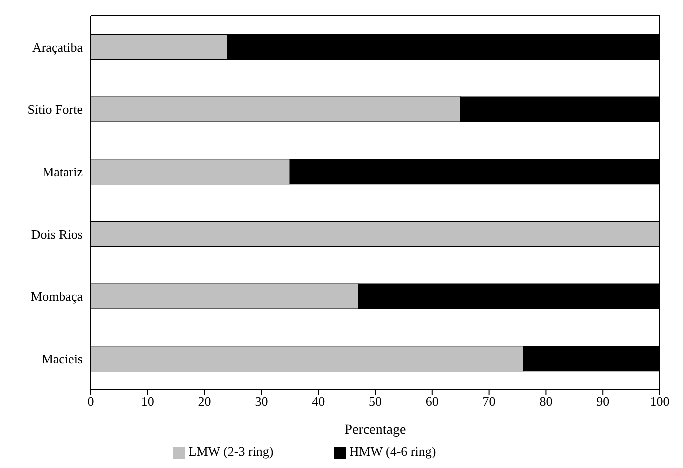 The image size is (683, 468). Describe the element at coordinates (546, 402) in the screenshot. I see `x-tick-label: 80` at that location.